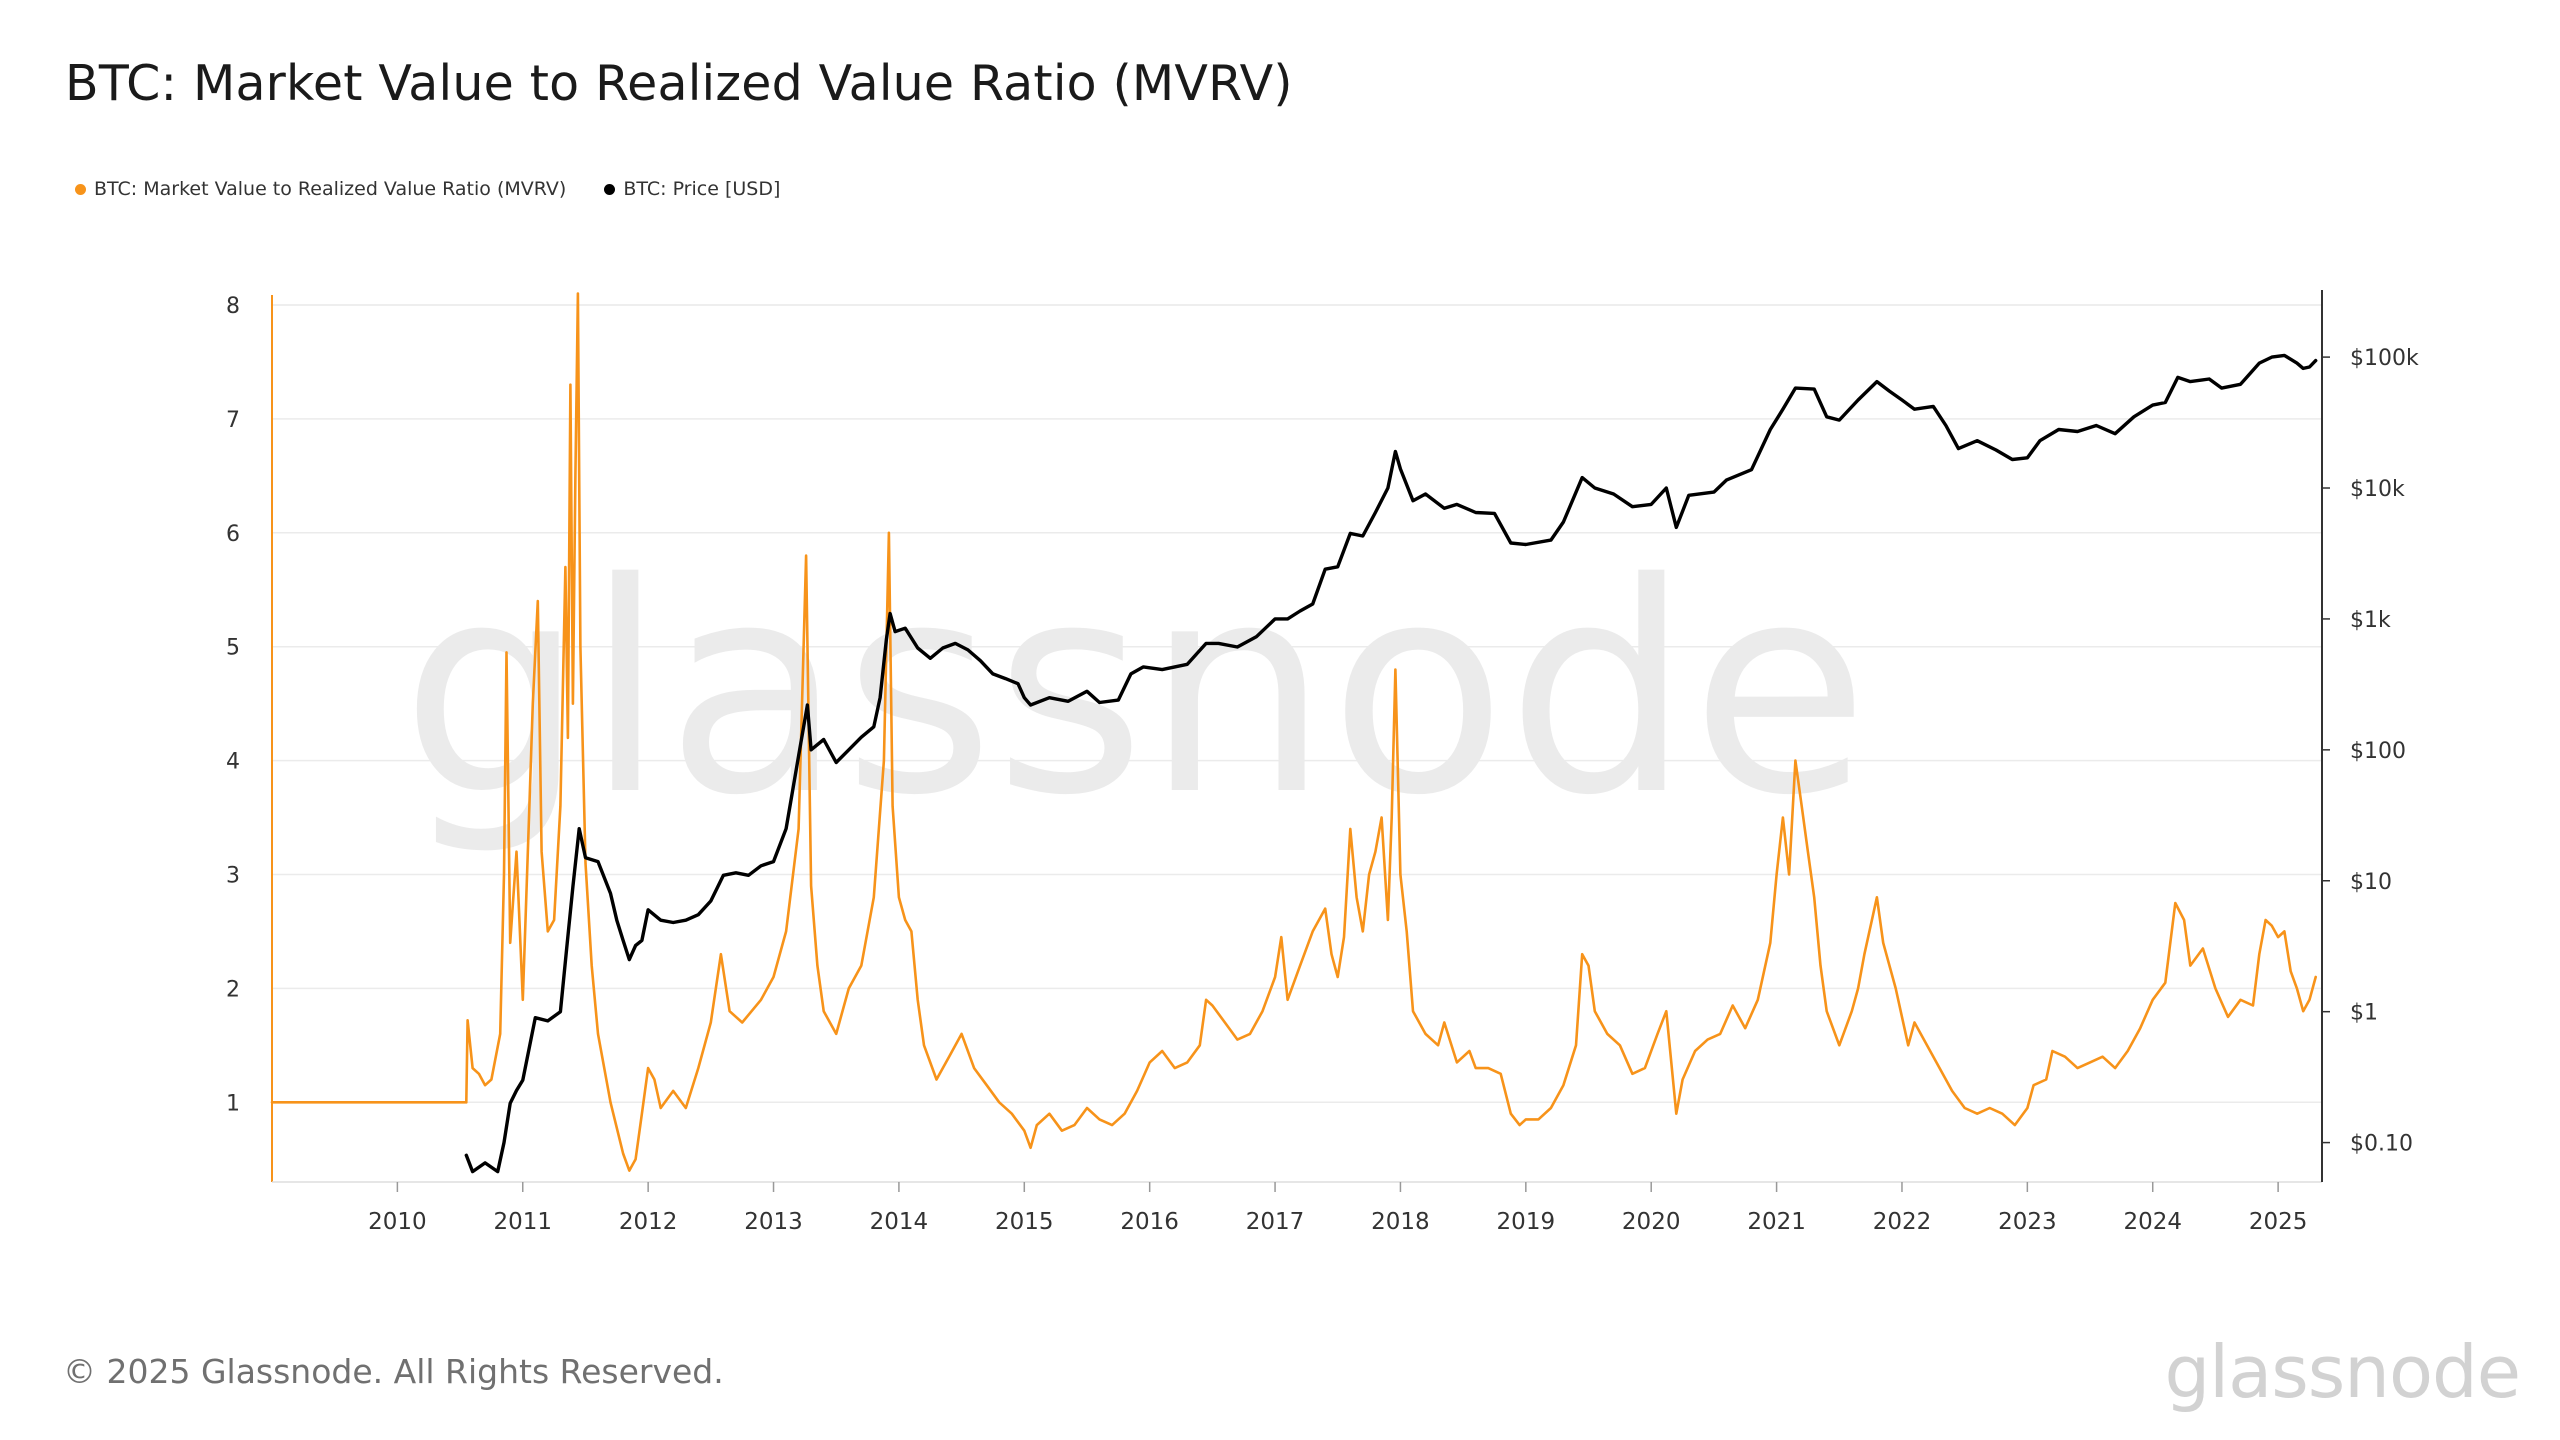 The height and width of the screenshot is (1440, 2560). What do you see at coordinates (2384, 358) in the screenshot?
I see `y-right-tick-label: $100k` at bounding box center [2384, 358].